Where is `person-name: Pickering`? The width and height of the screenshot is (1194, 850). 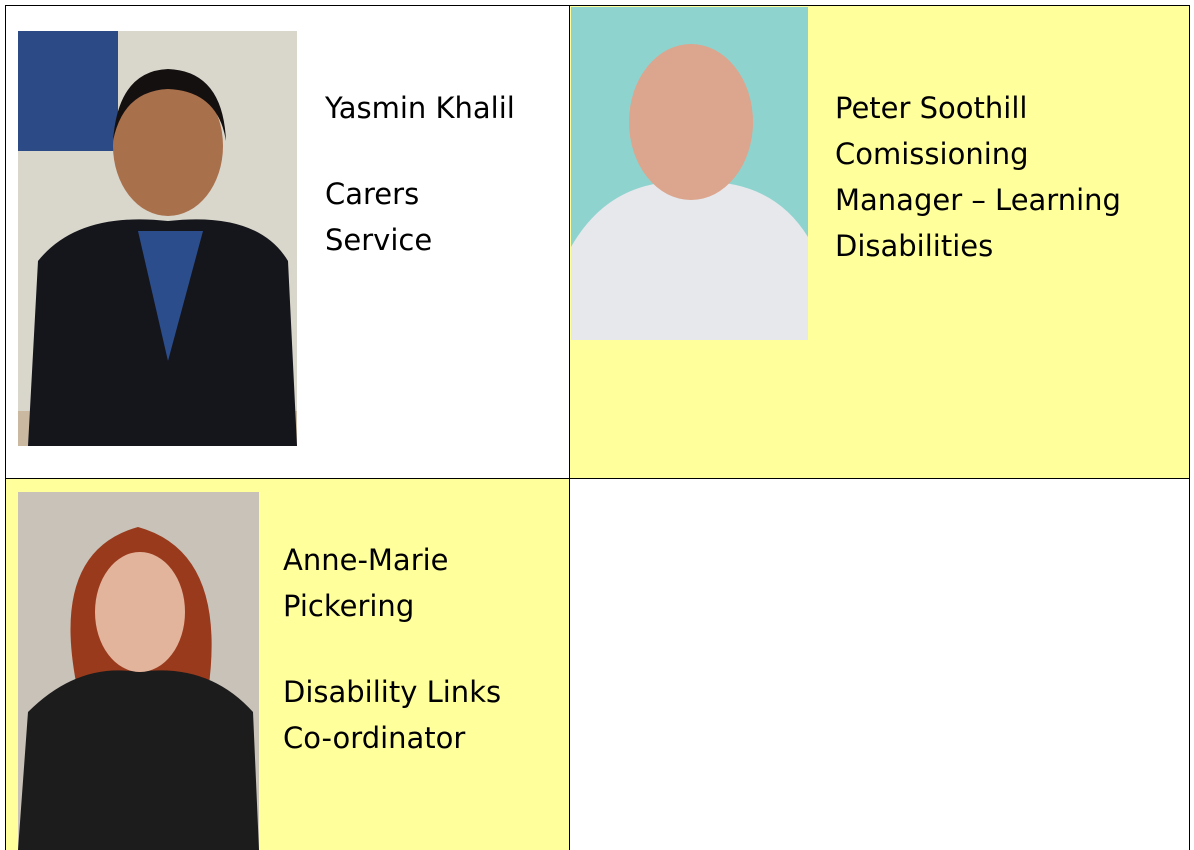
person-name: Pickering is located at coordinates (349, 606).